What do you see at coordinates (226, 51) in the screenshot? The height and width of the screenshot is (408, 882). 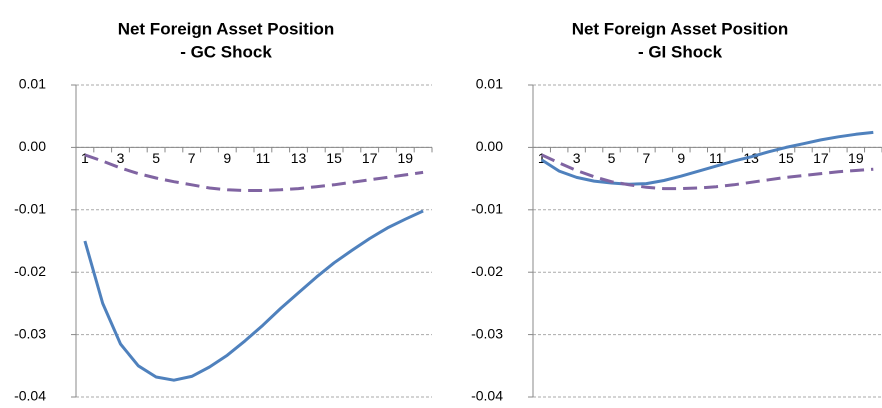 I see `chart-title: - GC Shock` at bounding box center [226, 51].